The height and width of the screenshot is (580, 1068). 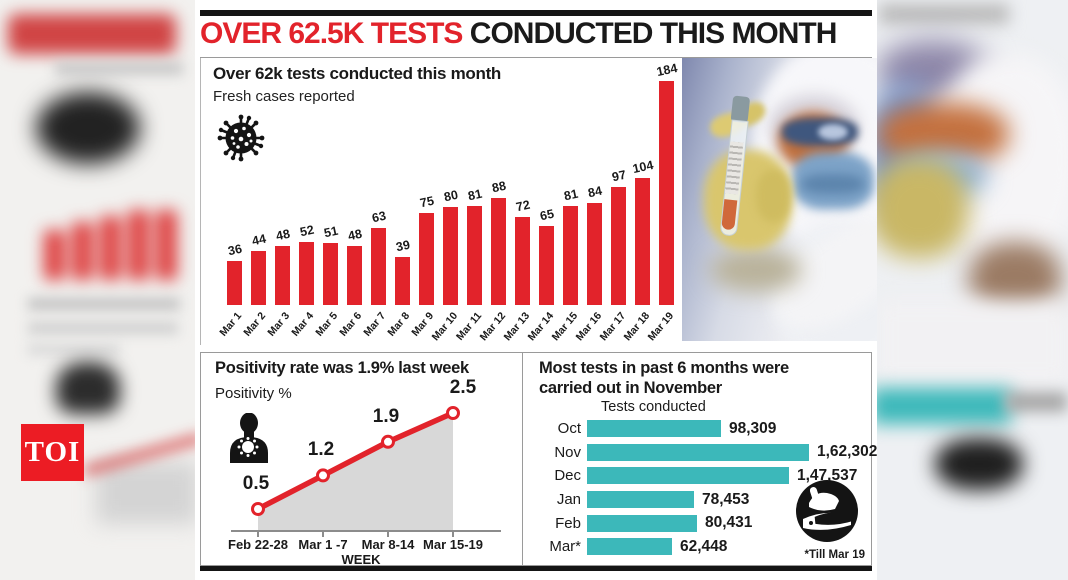 I want to click on blurred-teal-bar-blob, so click(x=944, y=406).